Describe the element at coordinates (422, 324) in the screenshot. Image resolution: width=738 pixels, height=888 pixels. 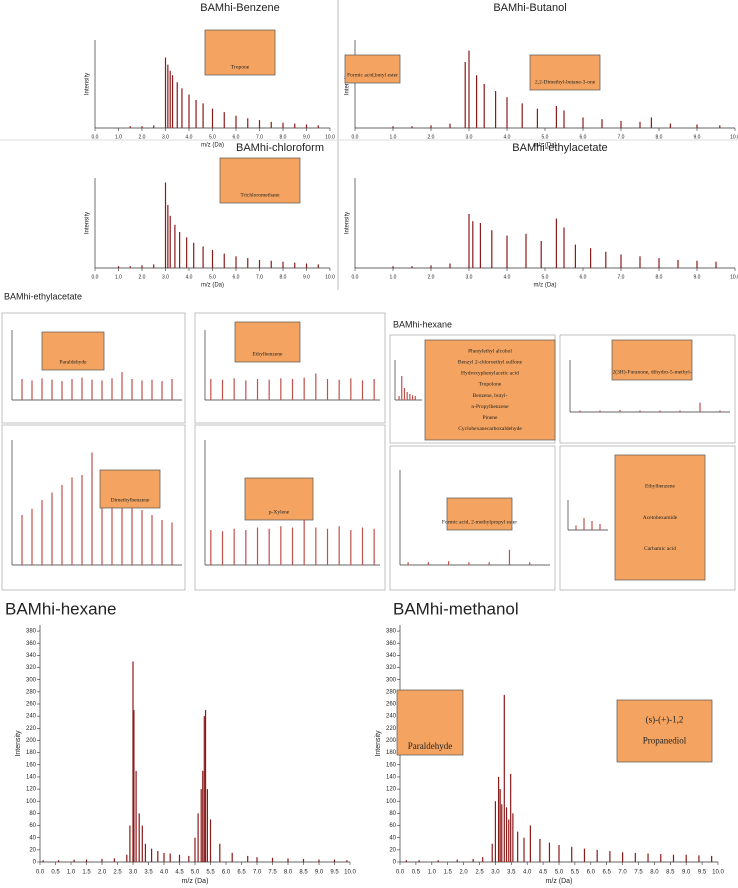
I see `section-label: BAMhi-hexane` at that location.